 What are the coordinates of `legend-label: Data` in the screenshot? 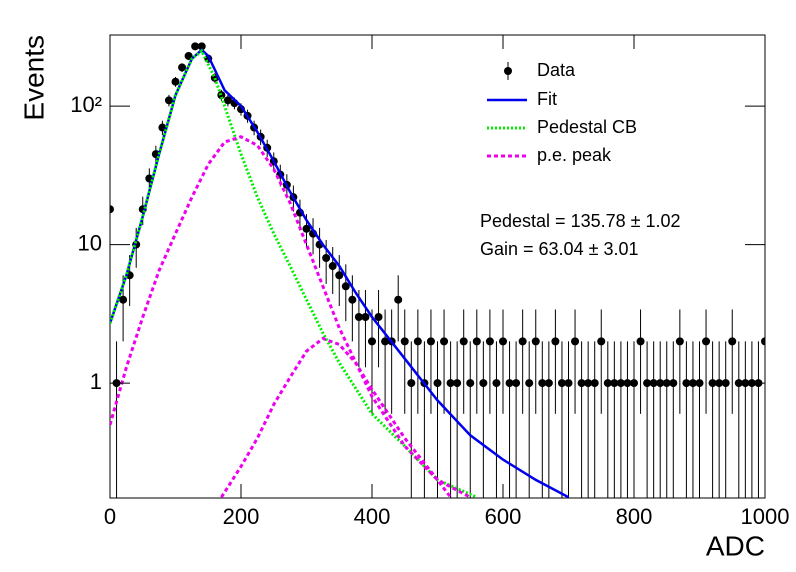 It's located at (556, 70).